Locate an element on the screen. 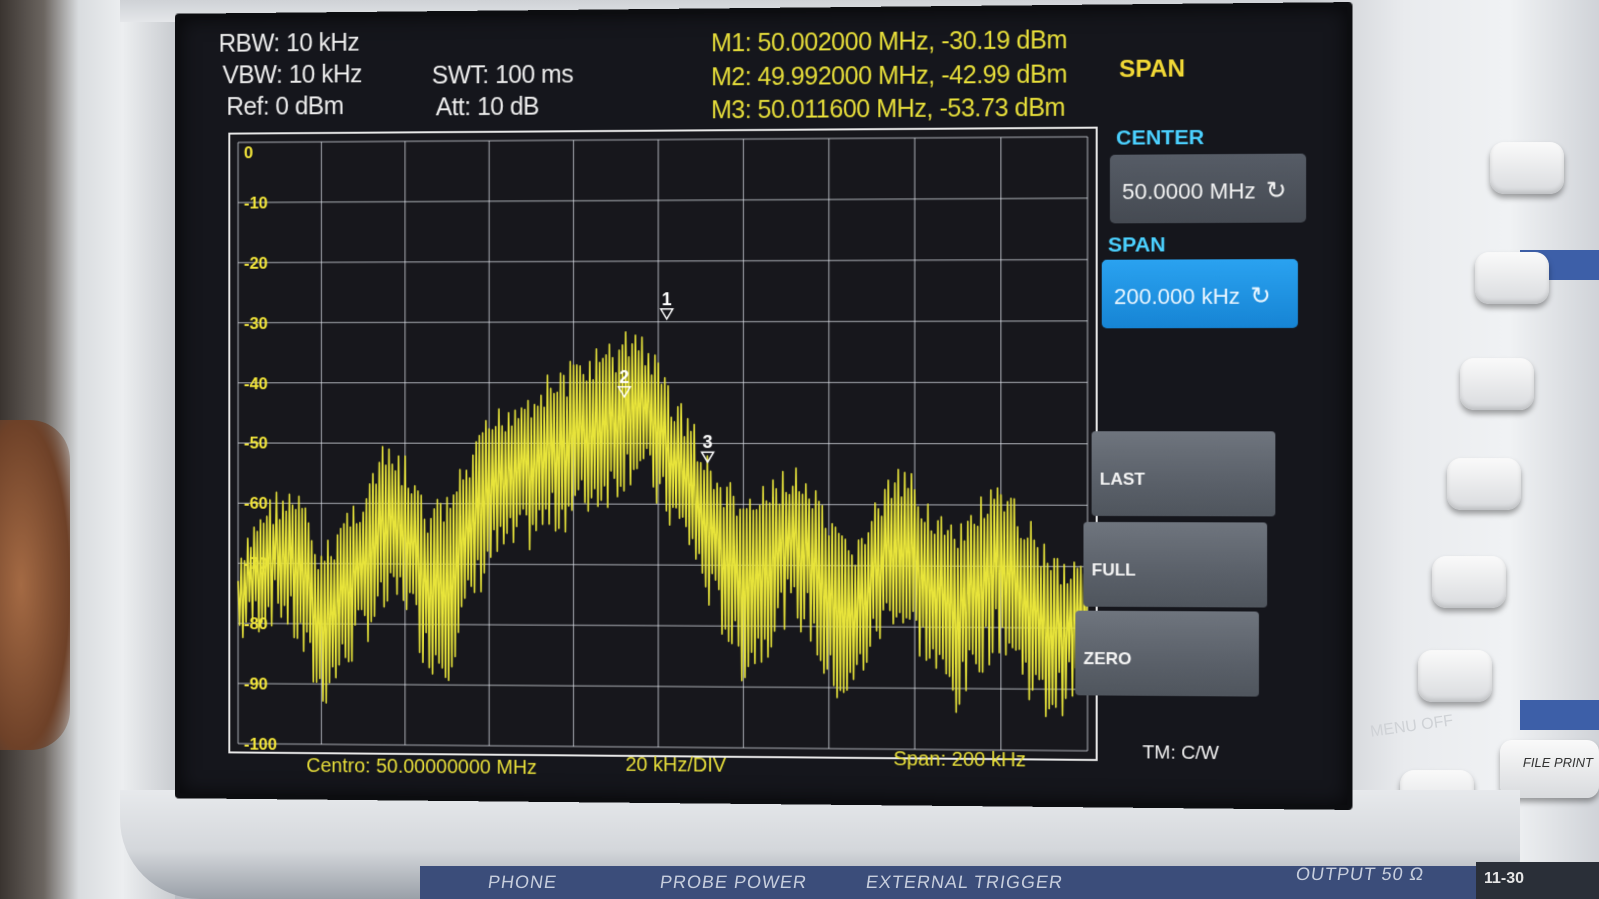 This screenshot has height=899, width=1599. panel-stripe is located at coordinates (1559, 715).